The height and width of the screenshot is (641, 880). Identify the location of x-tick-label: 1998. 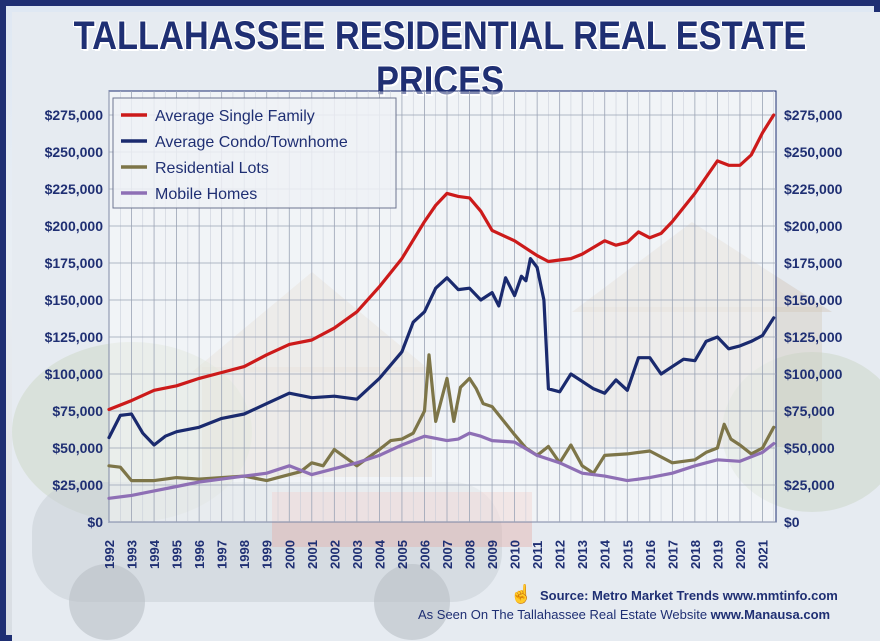
(244, 554).